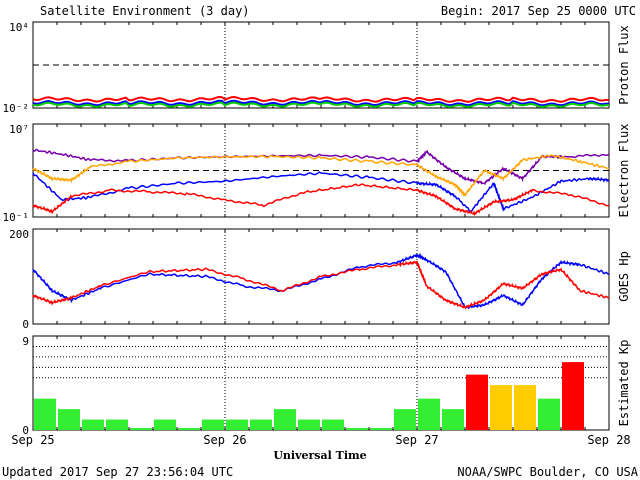  Describe the element at coordinates (16, 217) in the screenshot. I see `y-tick-label: 10⁻¹` at that location.